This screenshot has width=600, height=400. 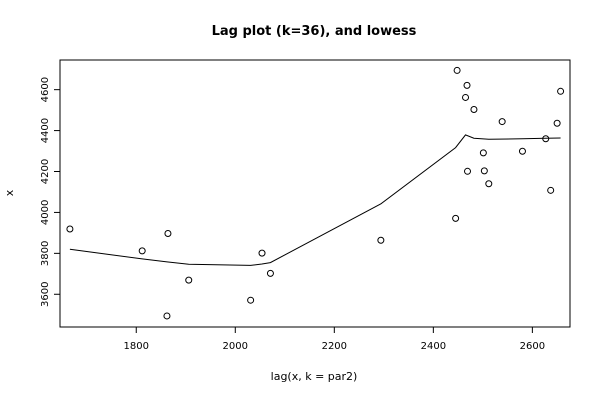 What do you see at coordinates (235, 346) in the screenshot?
I see `x-tick-label: 2000` at bounding box center [235, 346].